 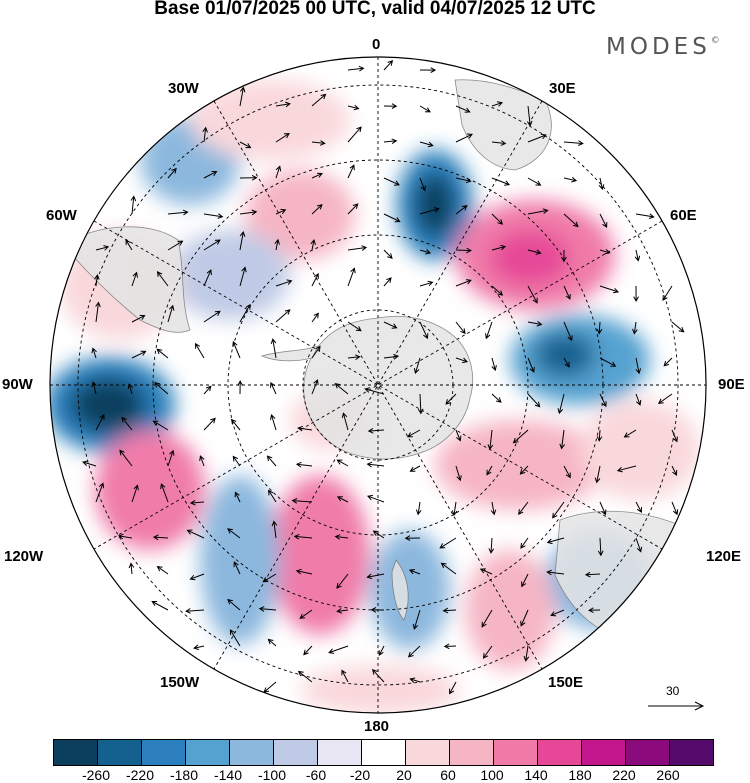 What do you see at coordinates (673, 691) in the screenshot?
I see `reference-vector-label: 30` at bounding box center [673, 691].